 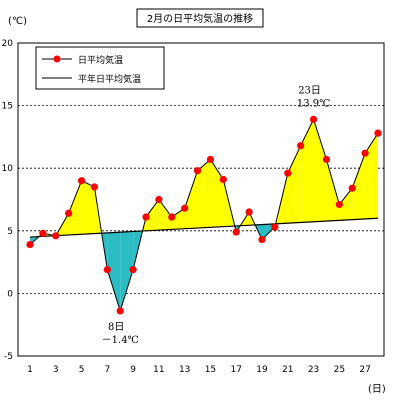 What do you see at coordinates (100, 60) in the screenshot?
I see `legend-label-daily: 日平均気温` at bounding box center [100, 60].